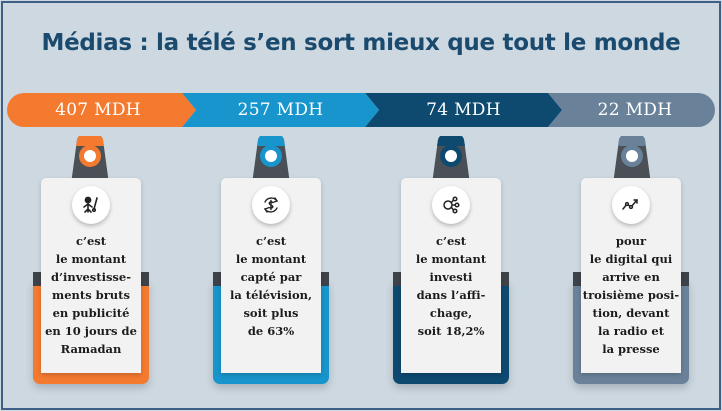  Describe the element at coordinates (635, 110) in the screenshot. I see `amount-label-4: 22 MDH` at that location.